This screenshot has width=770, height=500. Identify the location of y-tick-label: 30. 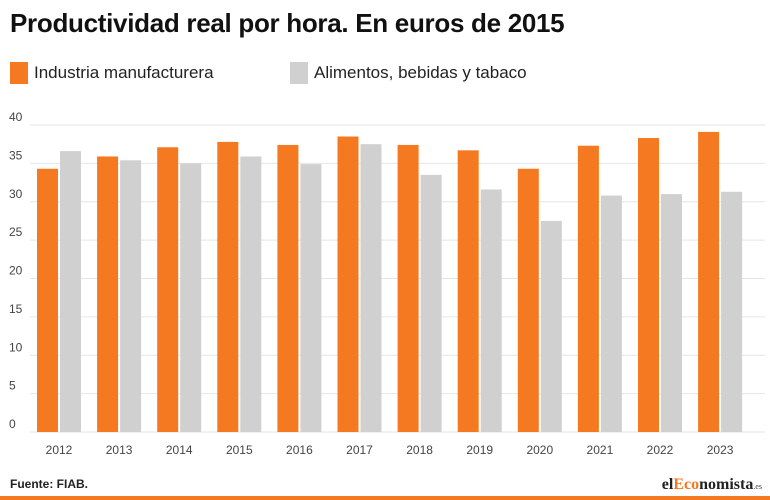
(16, 194).